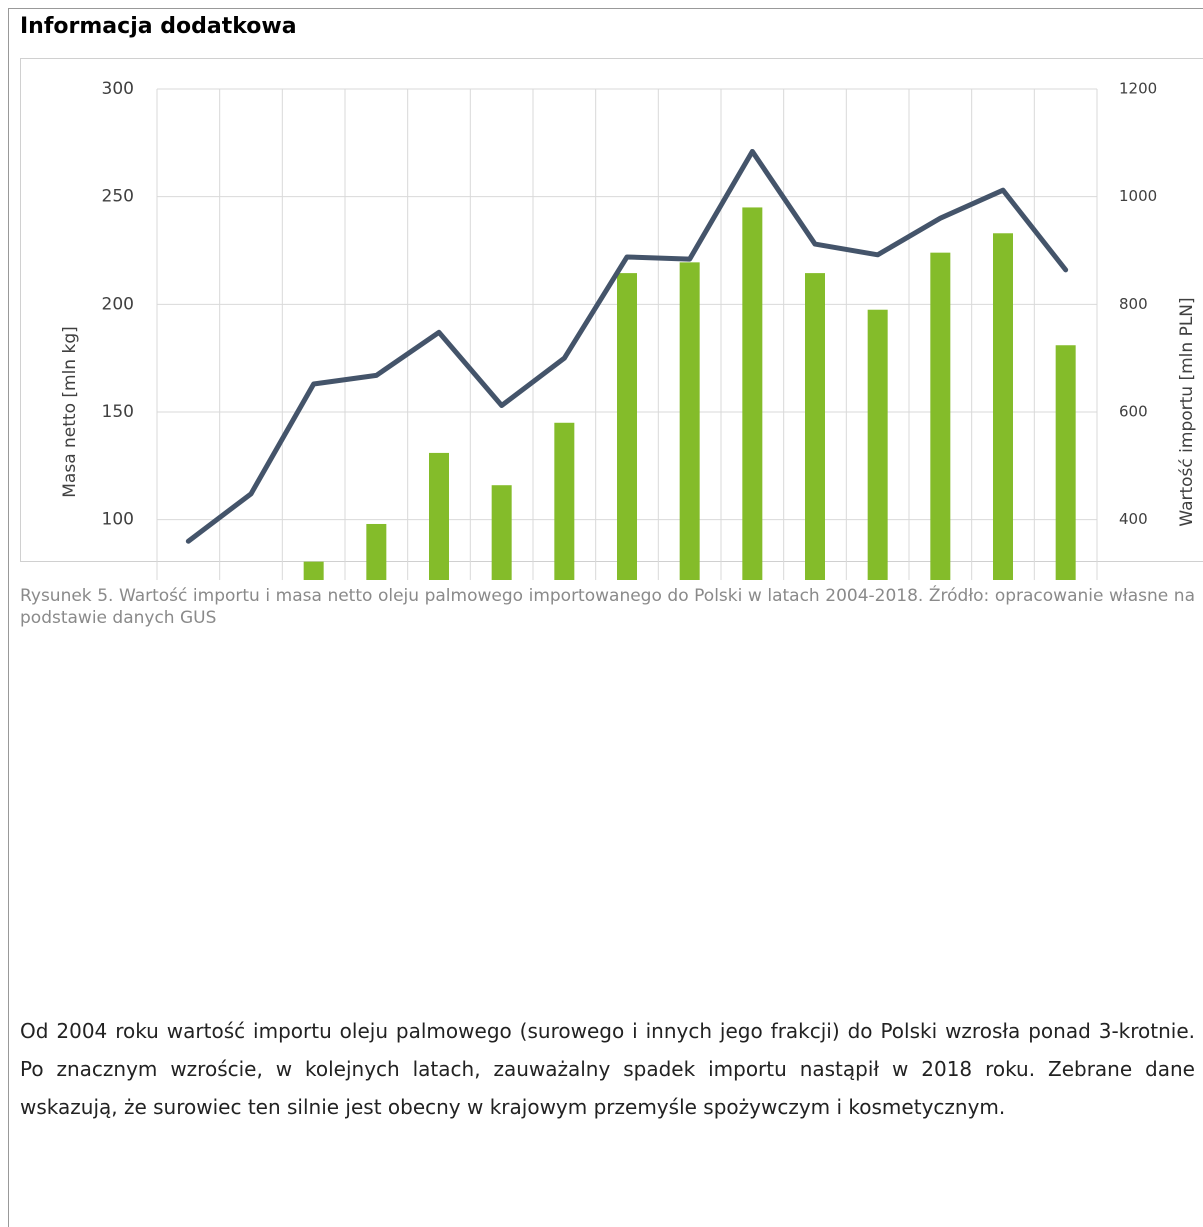  Describe the element at coordinates (1187, 411) in the screenshot. I see `y2-axis-label: Wartość importu [mln PLN]` at that location.